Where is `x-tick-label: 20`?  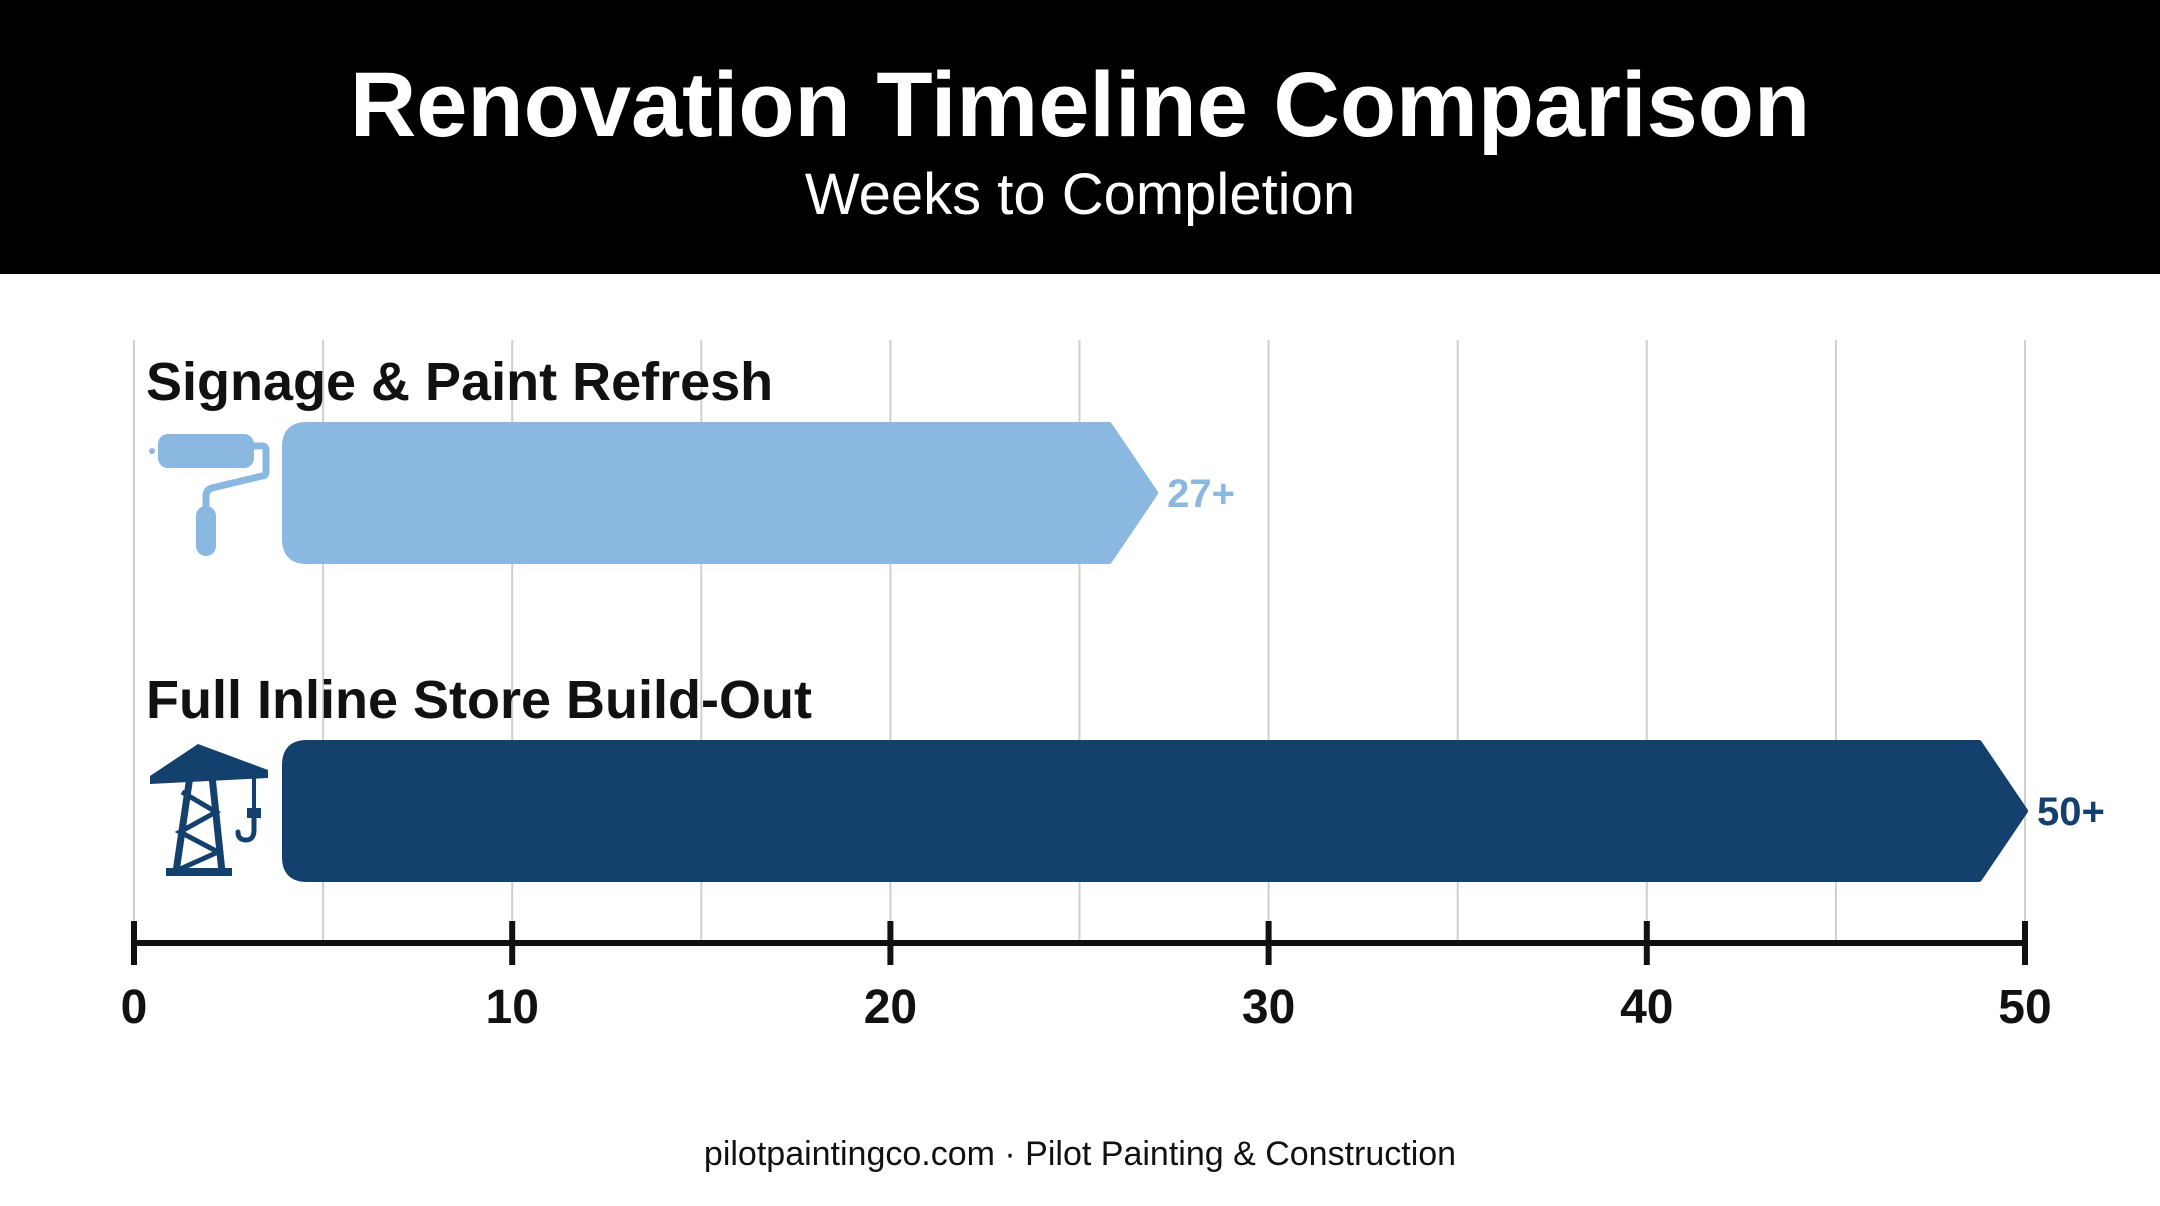
x-tick-label: 20 is located at coordinates (890, 1007).